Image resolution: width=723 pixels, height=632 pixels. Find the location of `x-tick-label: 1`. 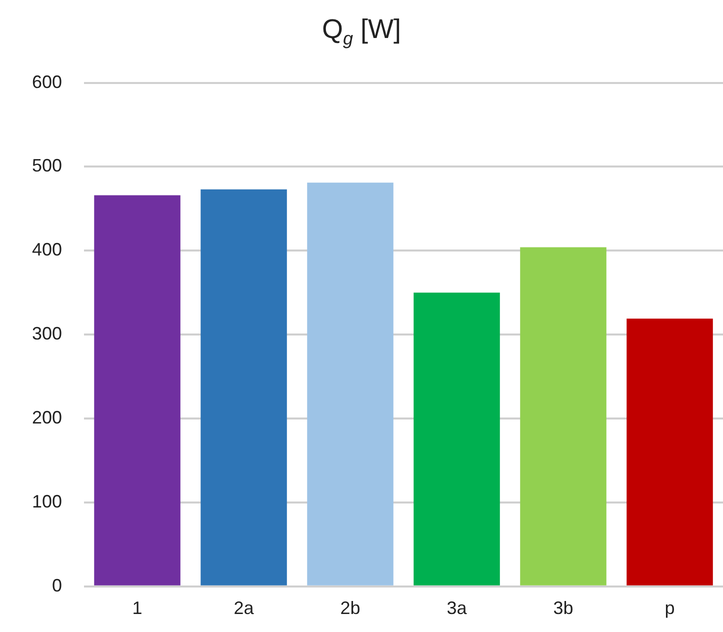

x-tick-label: 1 is located at coordinates (137, 608).